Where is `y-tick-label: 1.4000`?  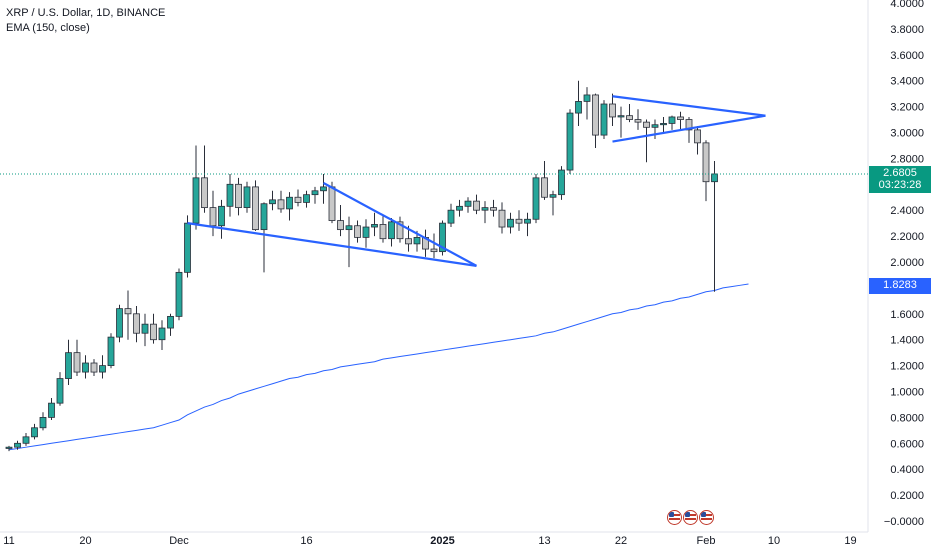
y-tick-label: 1.4000 is located at coordinates (907, 341).